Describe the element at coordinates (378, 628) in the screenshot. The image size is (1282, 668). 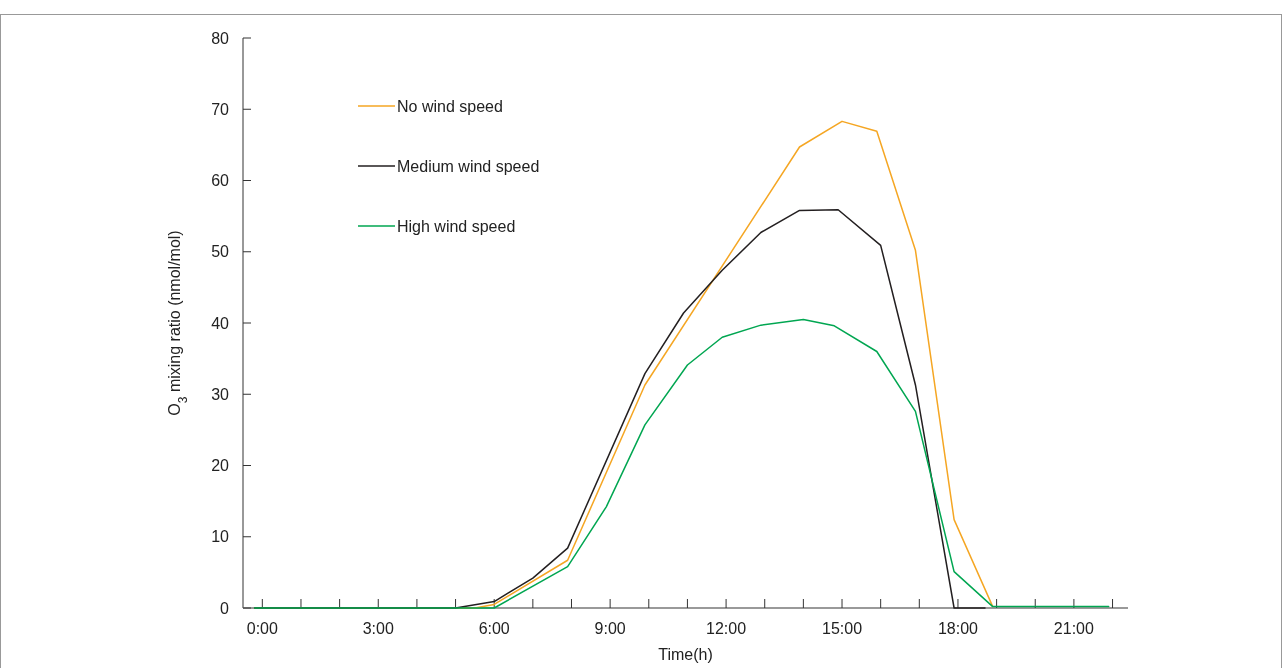
I see `x-tick-label: 3:00` at that location.